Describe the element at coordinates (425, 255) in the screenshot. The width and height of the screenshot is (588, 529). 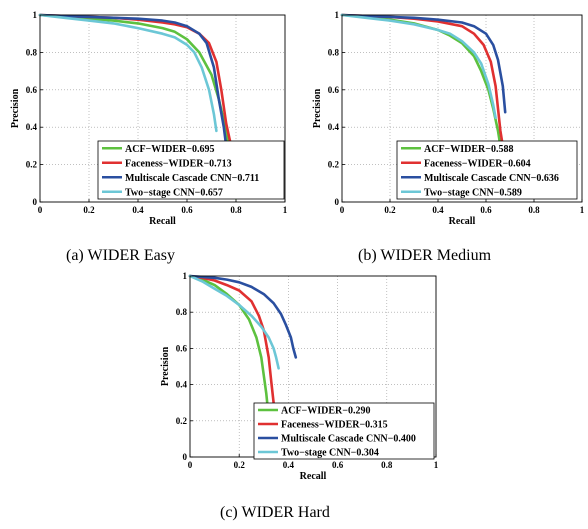
I see `caption-wider-medium: (b) WIDER Medium` at that location.